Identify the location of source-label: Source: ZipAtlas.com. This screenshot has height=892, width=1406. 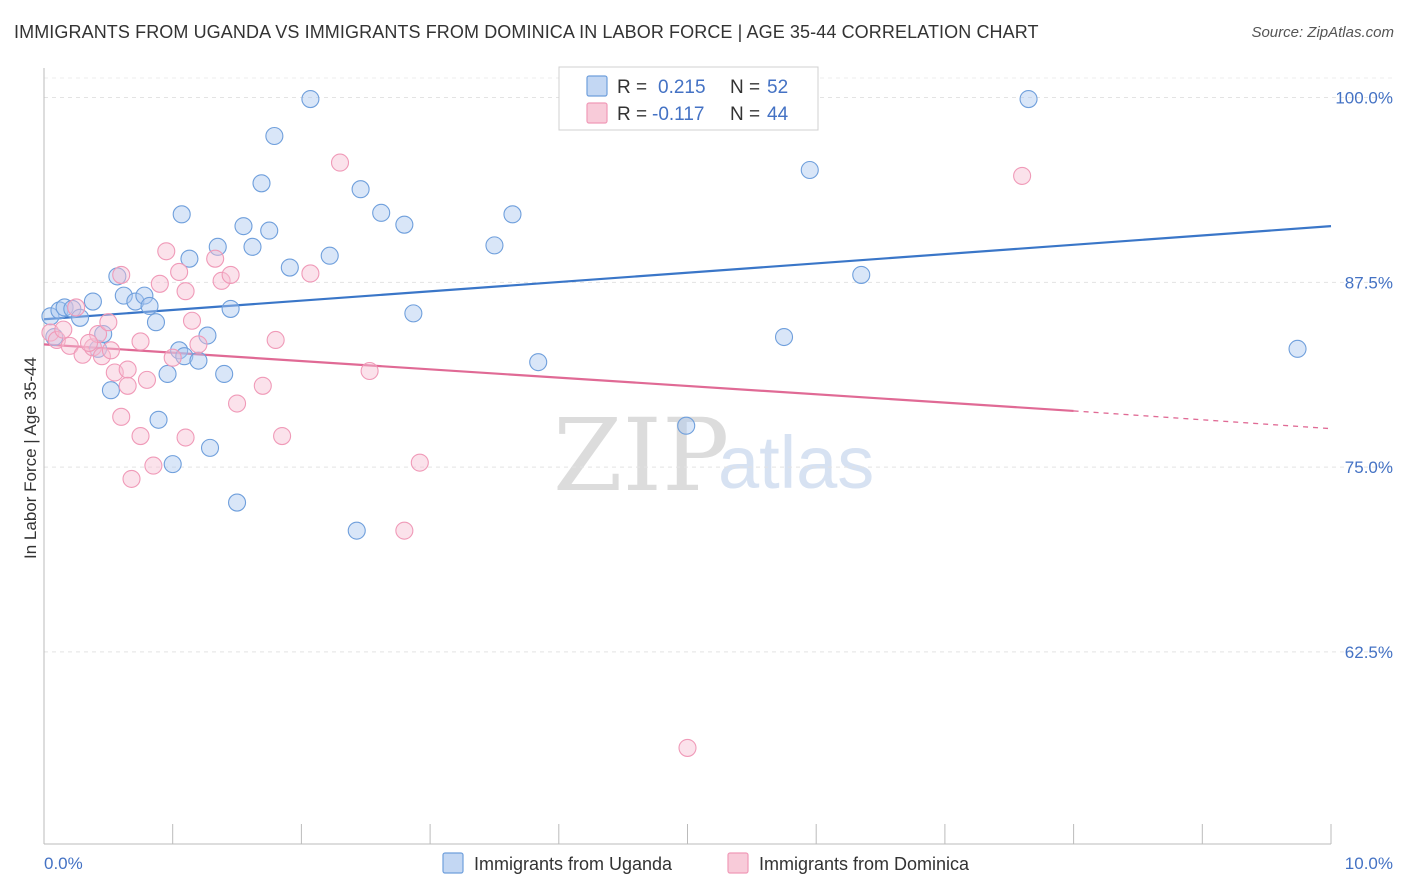
(1322, 32).